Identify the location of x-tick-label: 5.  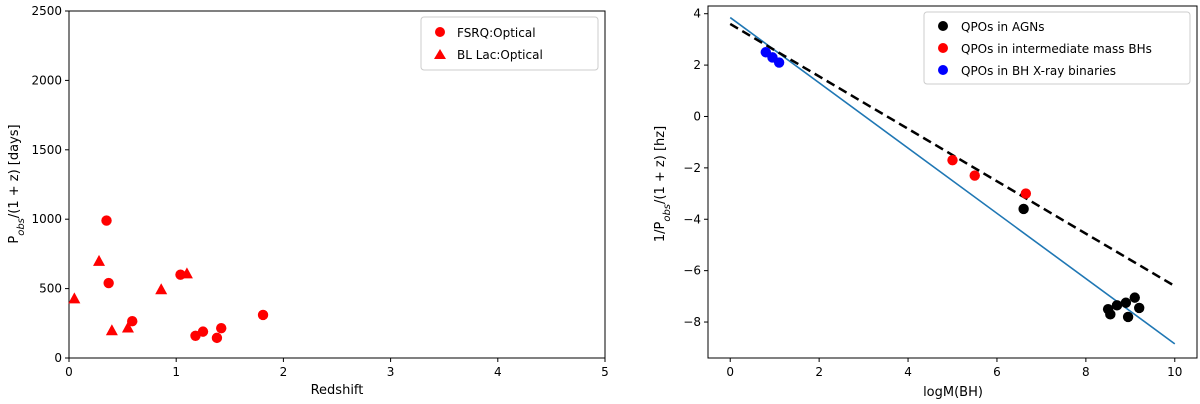
(605, 372).